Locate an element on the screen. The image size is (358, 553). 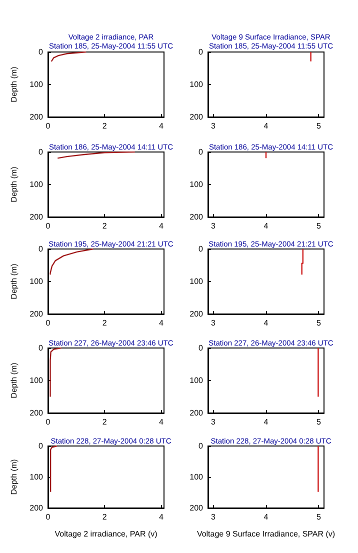
x-axis-title: Voltage 2 irradiance, PAR (v) is located at coordinates (106, 534).